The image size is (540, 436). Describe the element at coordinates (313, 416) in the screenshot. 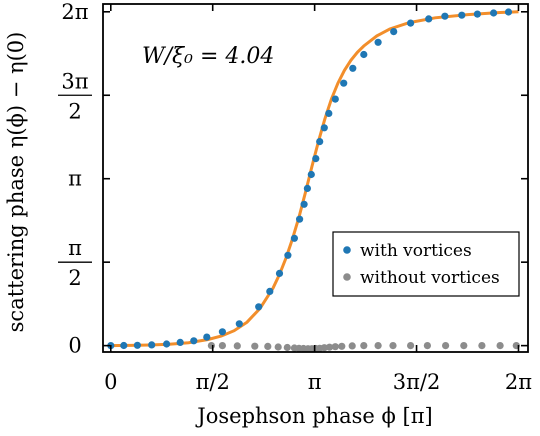

I see `x-axis-label: Josephson phase ϕ [π]` at that location.